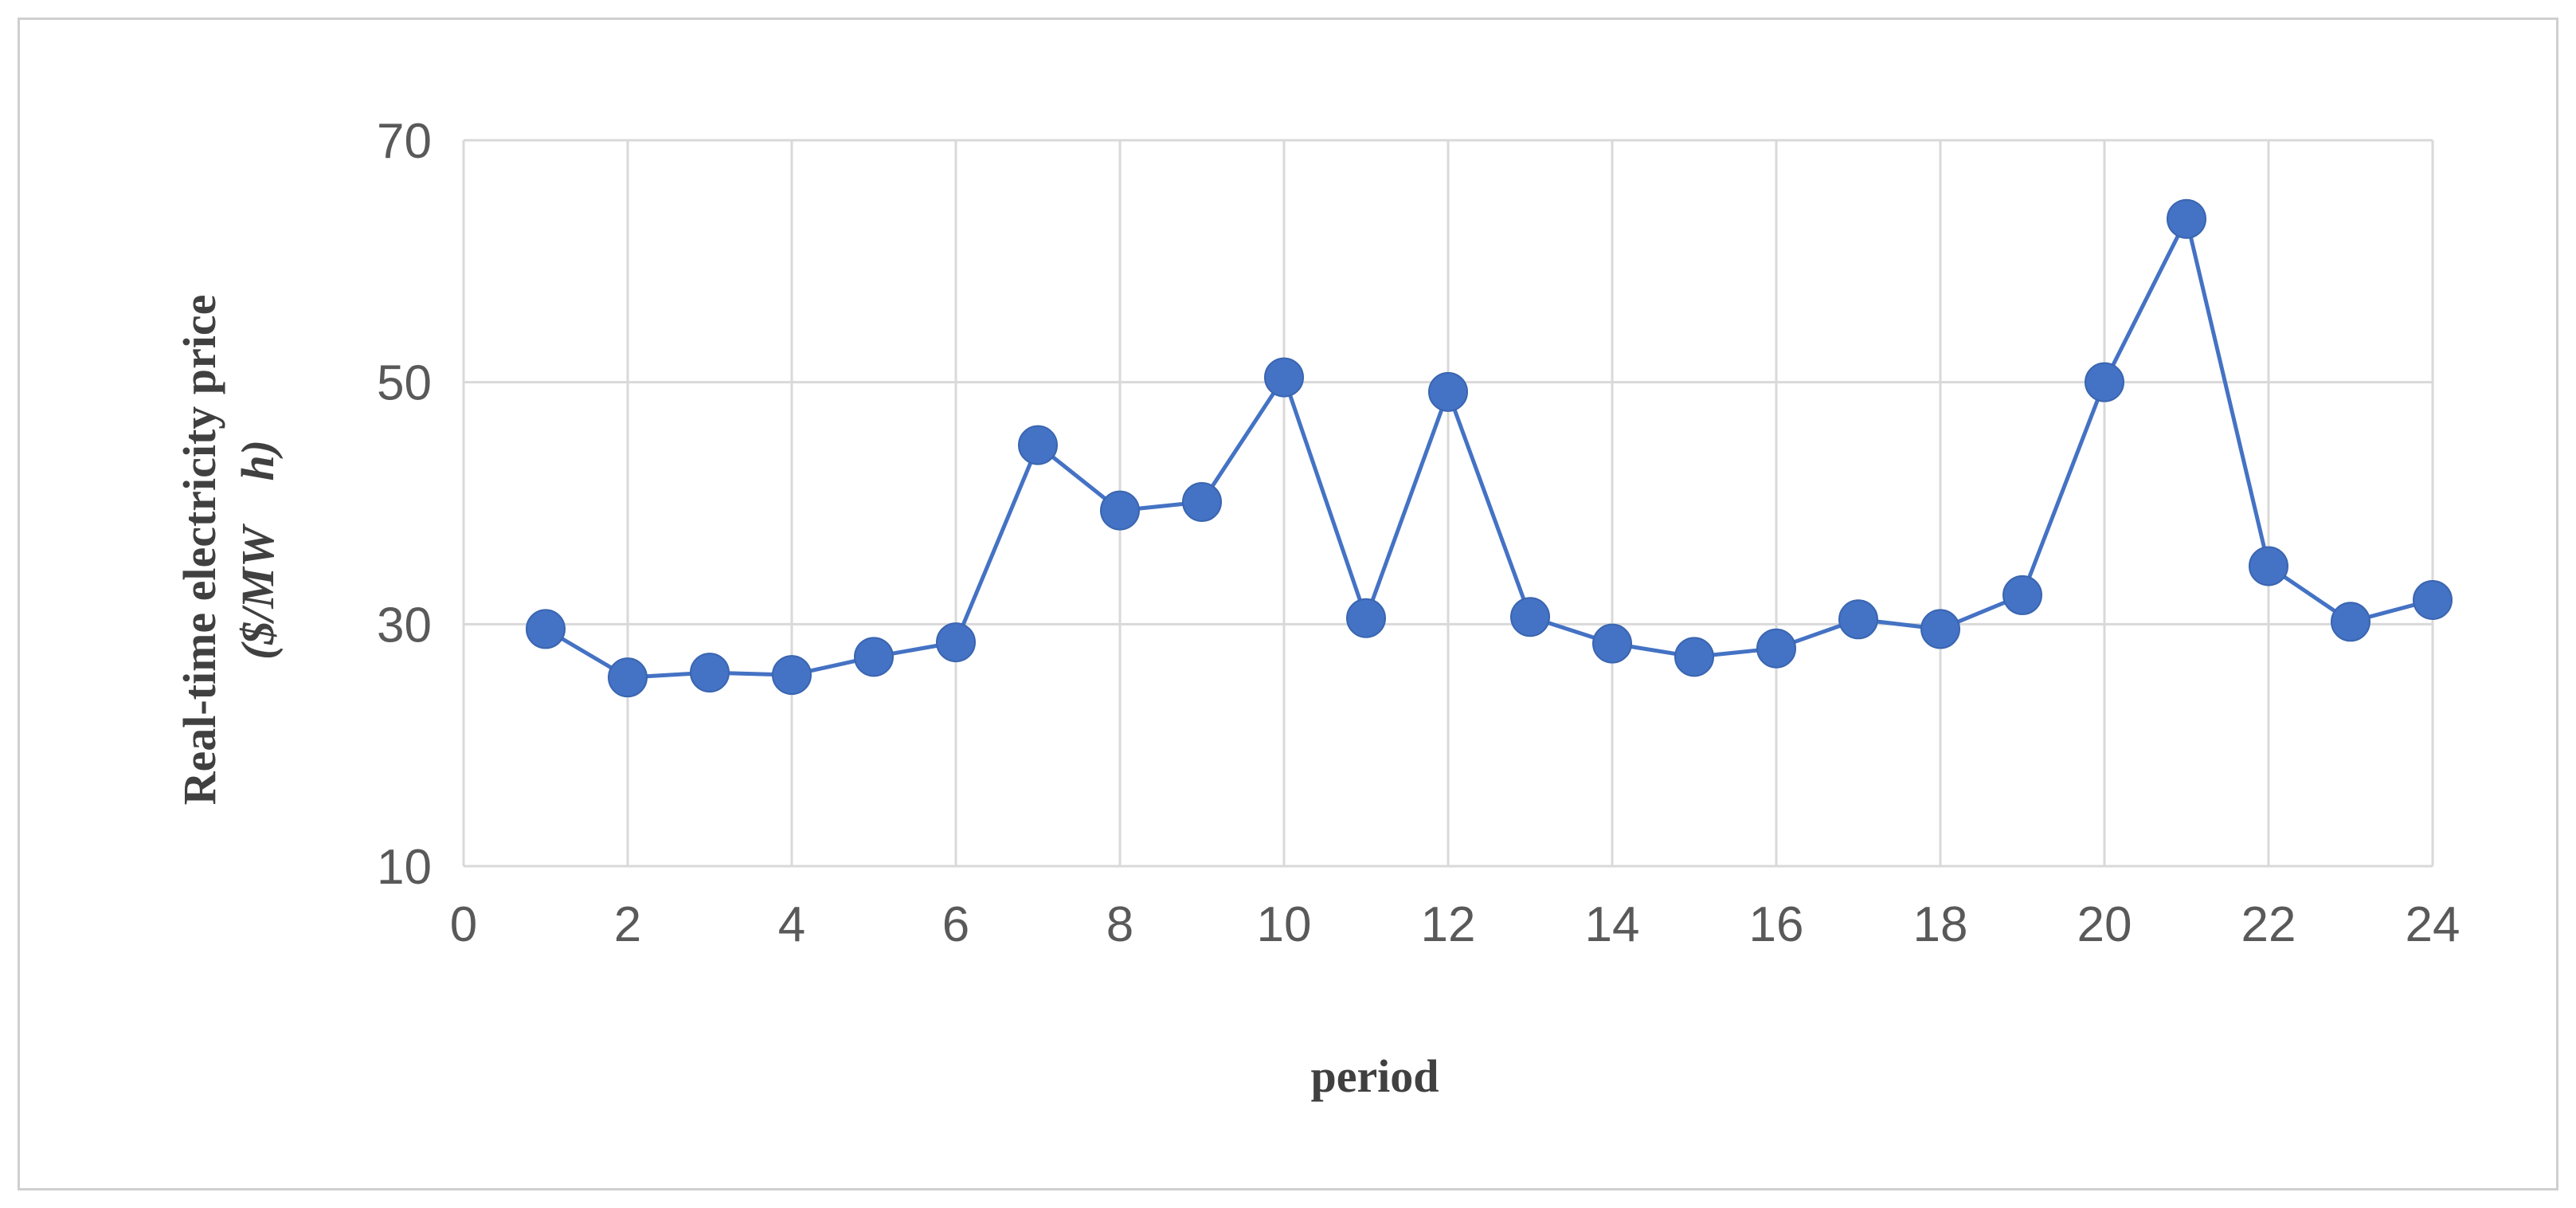  Describe the element at coordinates (955, 925) in the screenshot. I see `x-tick-label: 6` at that location.